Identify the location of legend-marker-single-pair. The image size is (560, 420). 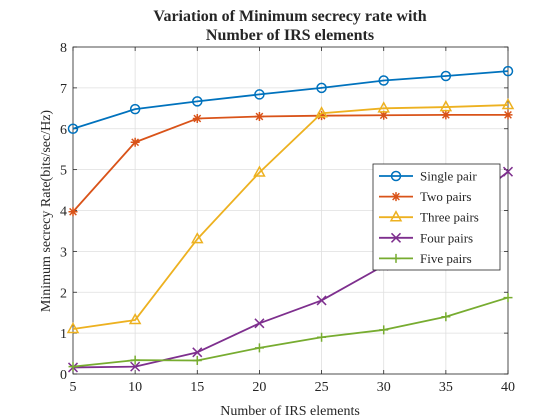
(396, 176).